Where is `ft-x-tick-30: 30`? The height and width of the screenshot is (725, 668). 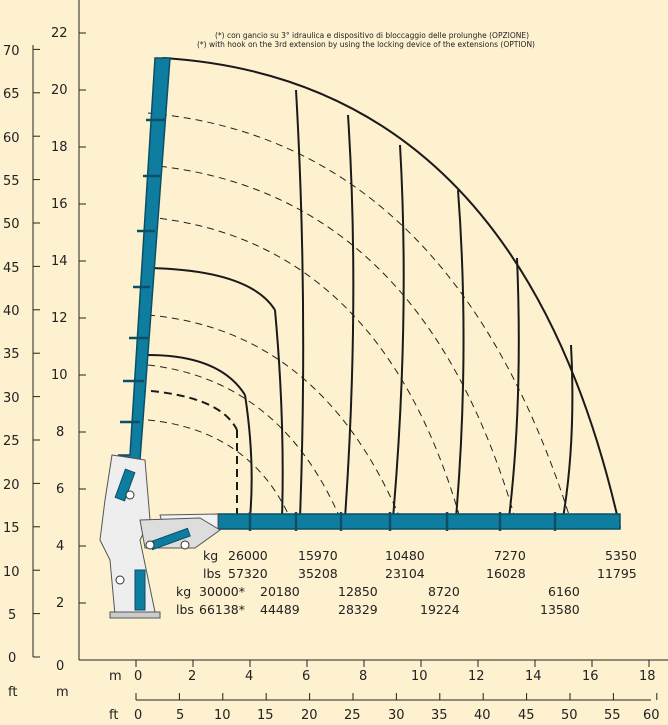 ft-x-tick-30: 30 is located at coordinates (396, 715).